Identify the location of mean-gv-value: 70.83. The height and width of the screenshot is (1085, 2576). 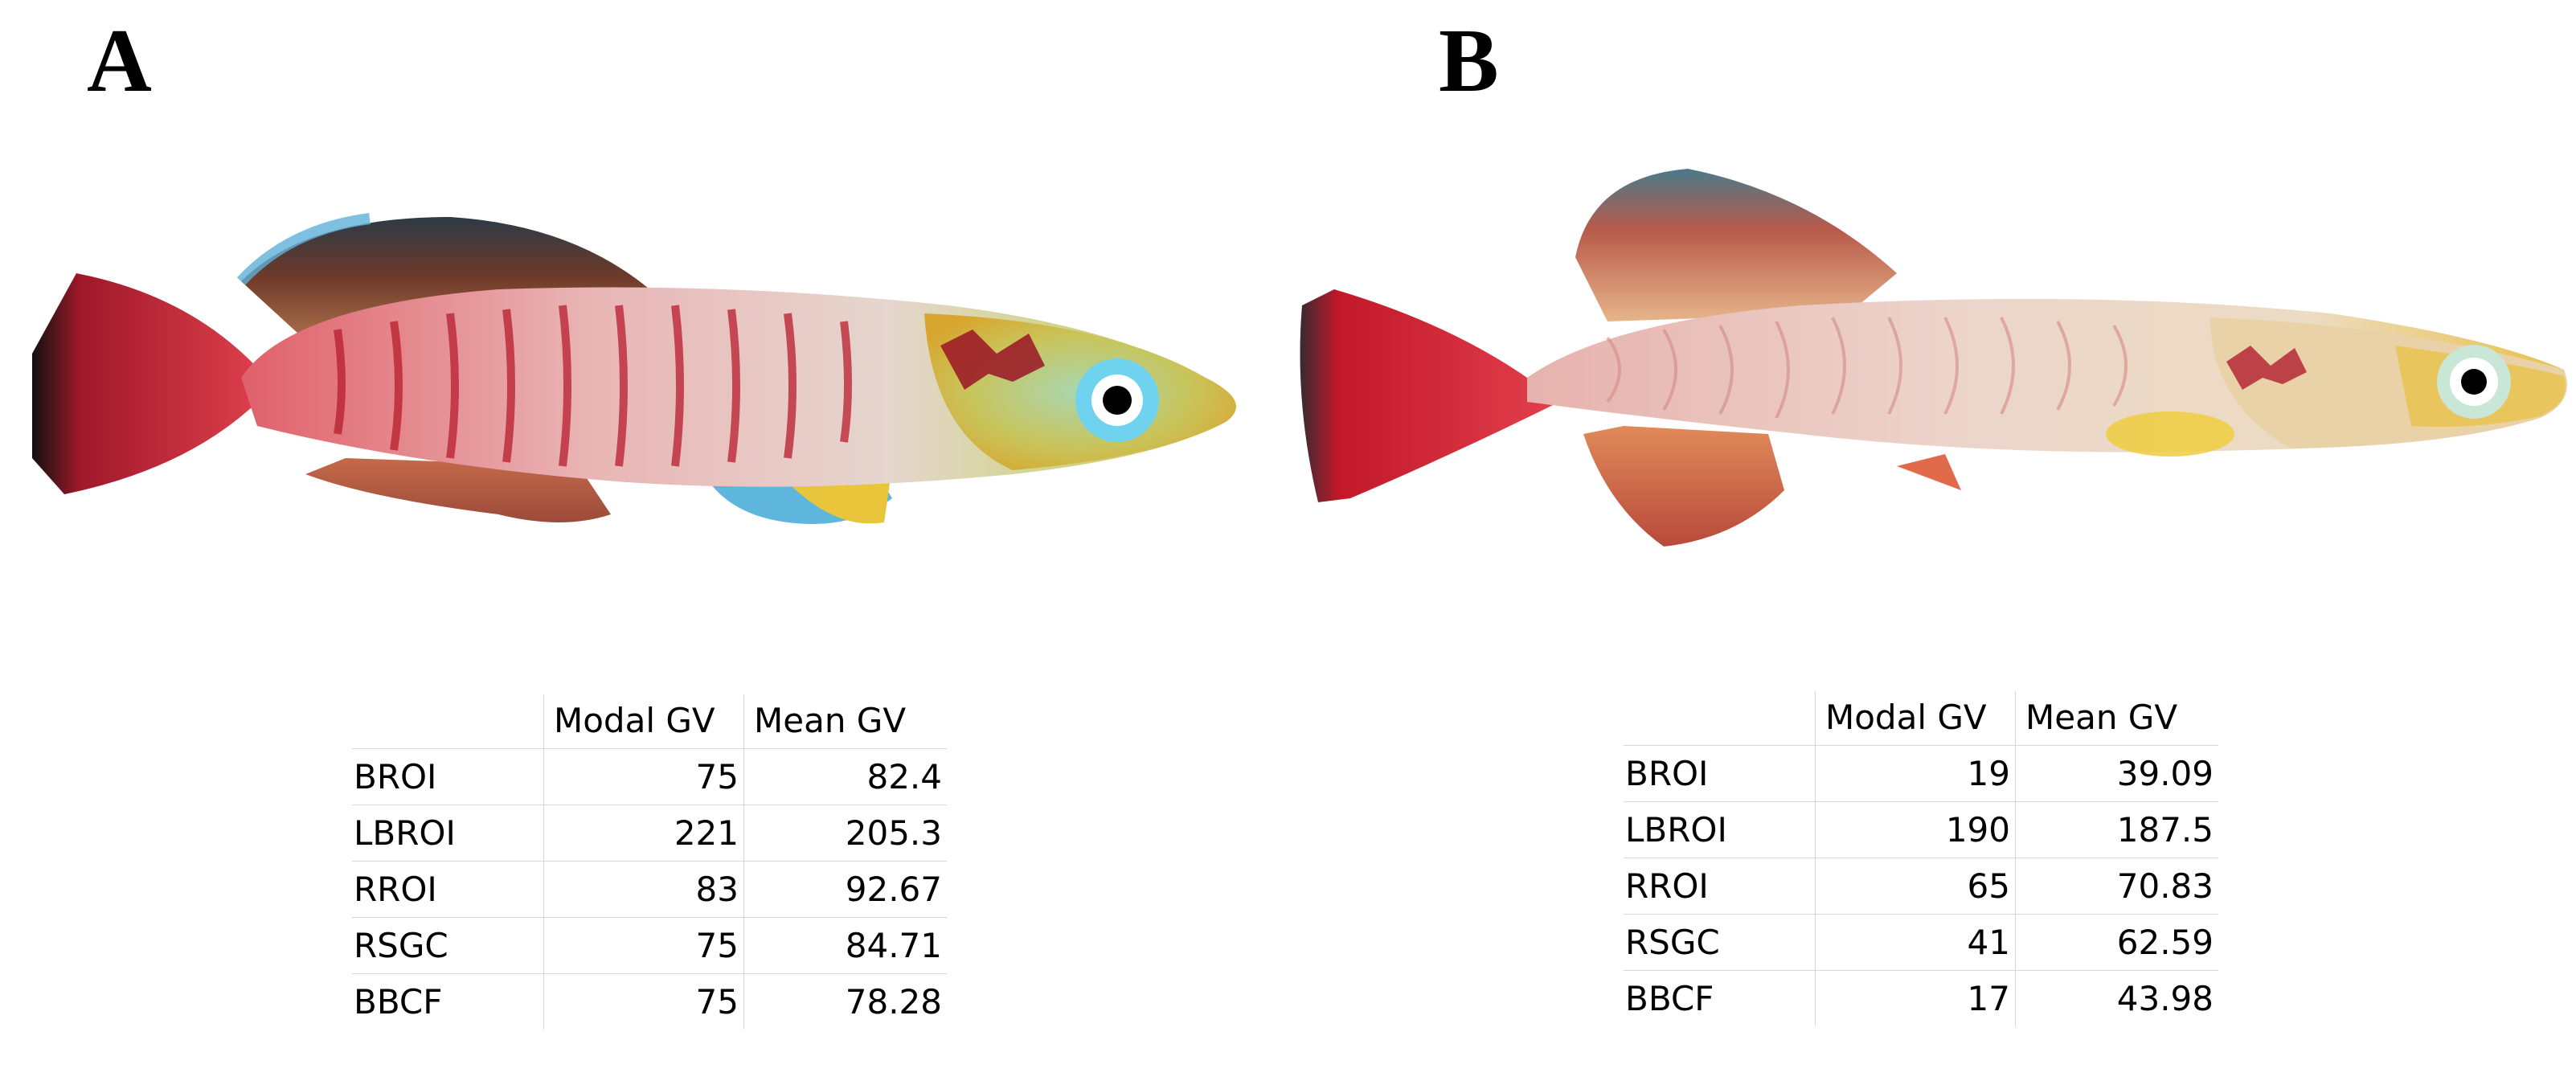
(2116, 886).